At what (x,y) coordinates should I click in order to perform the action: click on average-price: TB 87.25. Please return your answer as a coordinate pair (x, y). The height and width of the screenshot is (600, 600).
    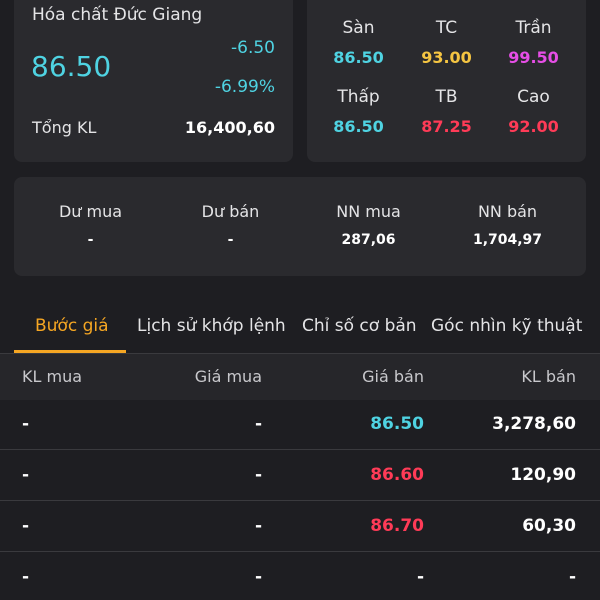
    Looking at the image, I should click on (446, 111).